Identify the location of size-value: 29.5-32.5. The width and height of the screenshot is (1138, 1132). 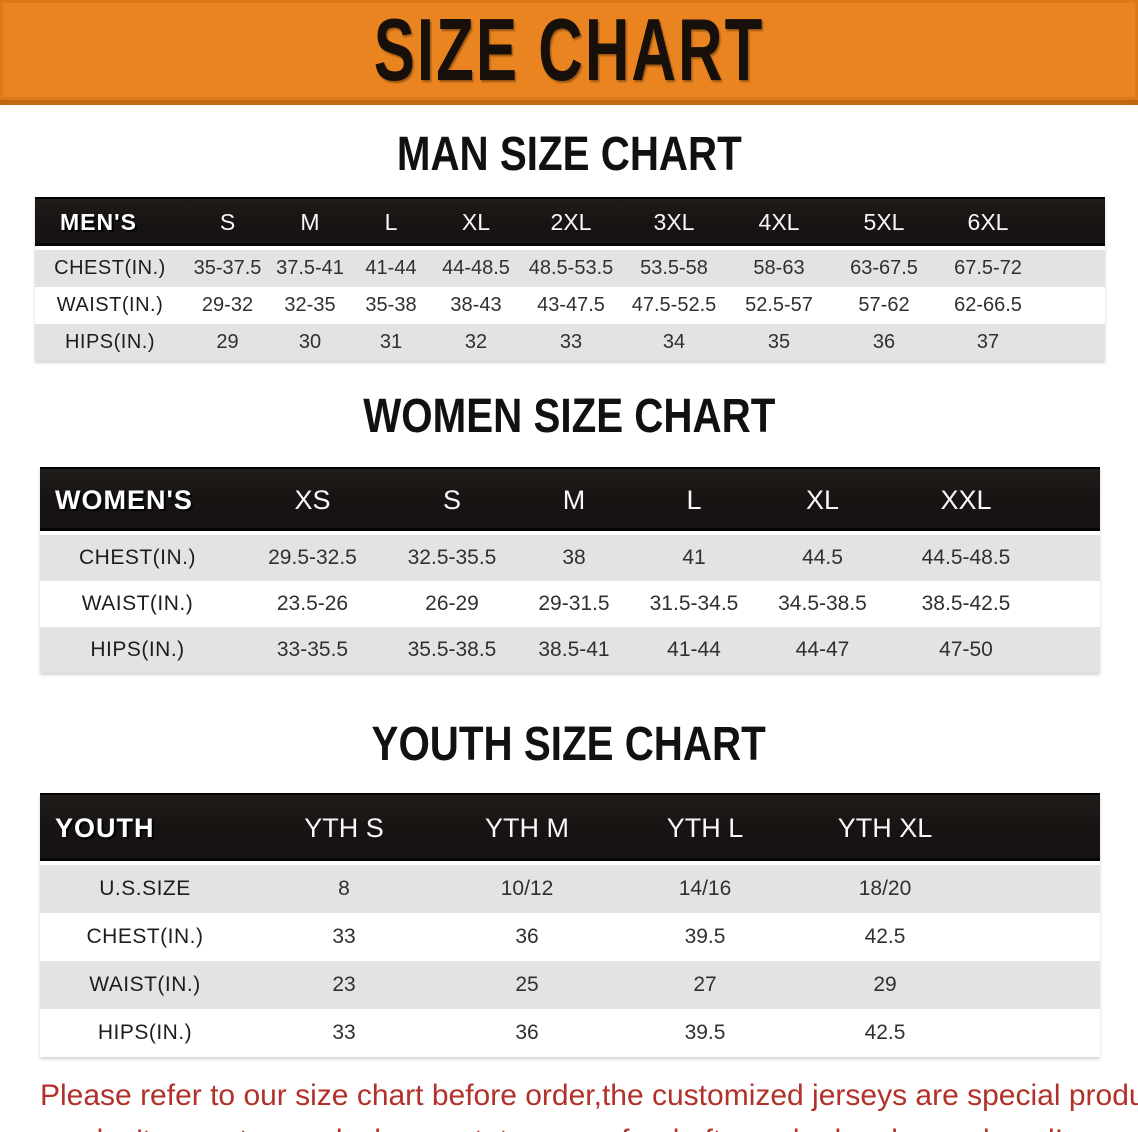
(312, 557).